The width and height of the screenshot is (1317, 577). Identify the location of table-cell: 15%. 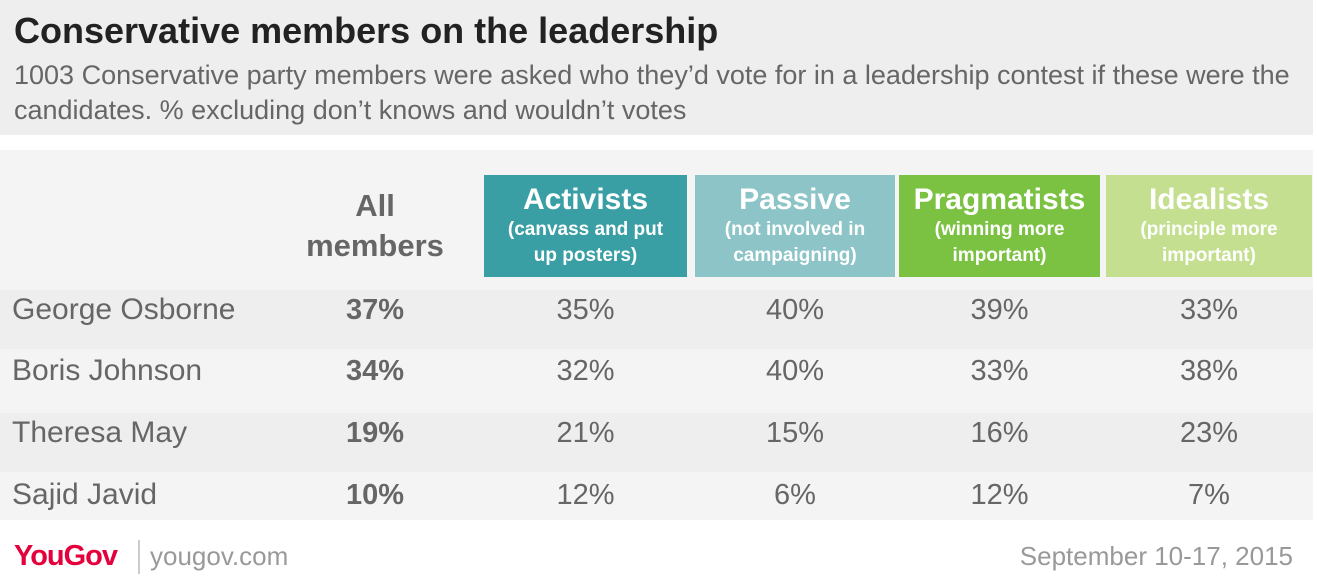
(795, 433).